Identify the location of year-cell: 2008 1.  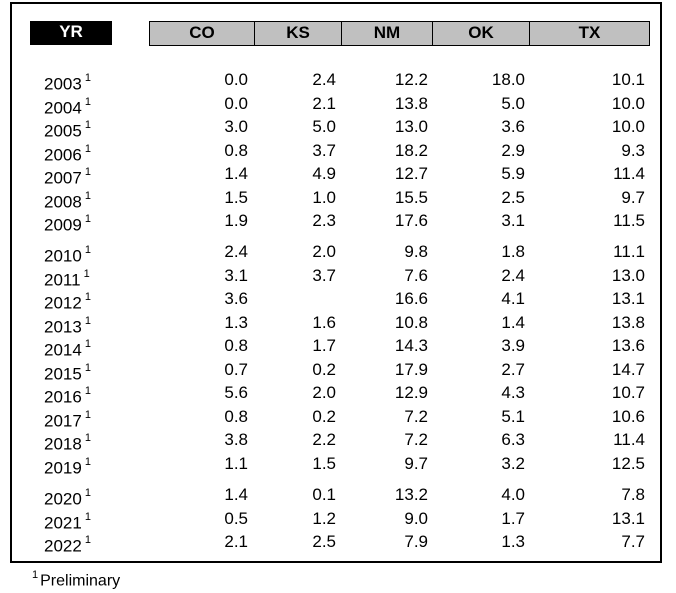
(67, 200).